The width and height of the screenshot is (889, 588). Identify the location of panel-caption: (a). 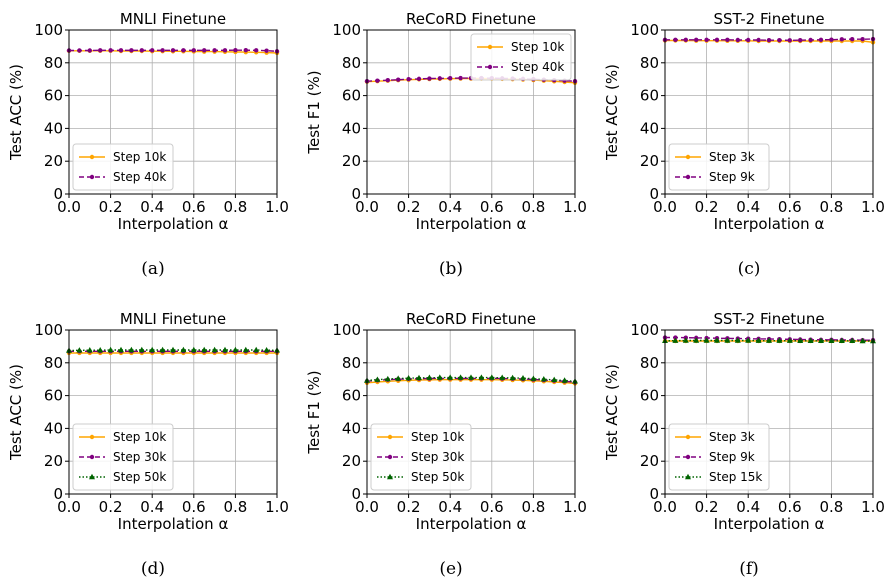
(152, 269).